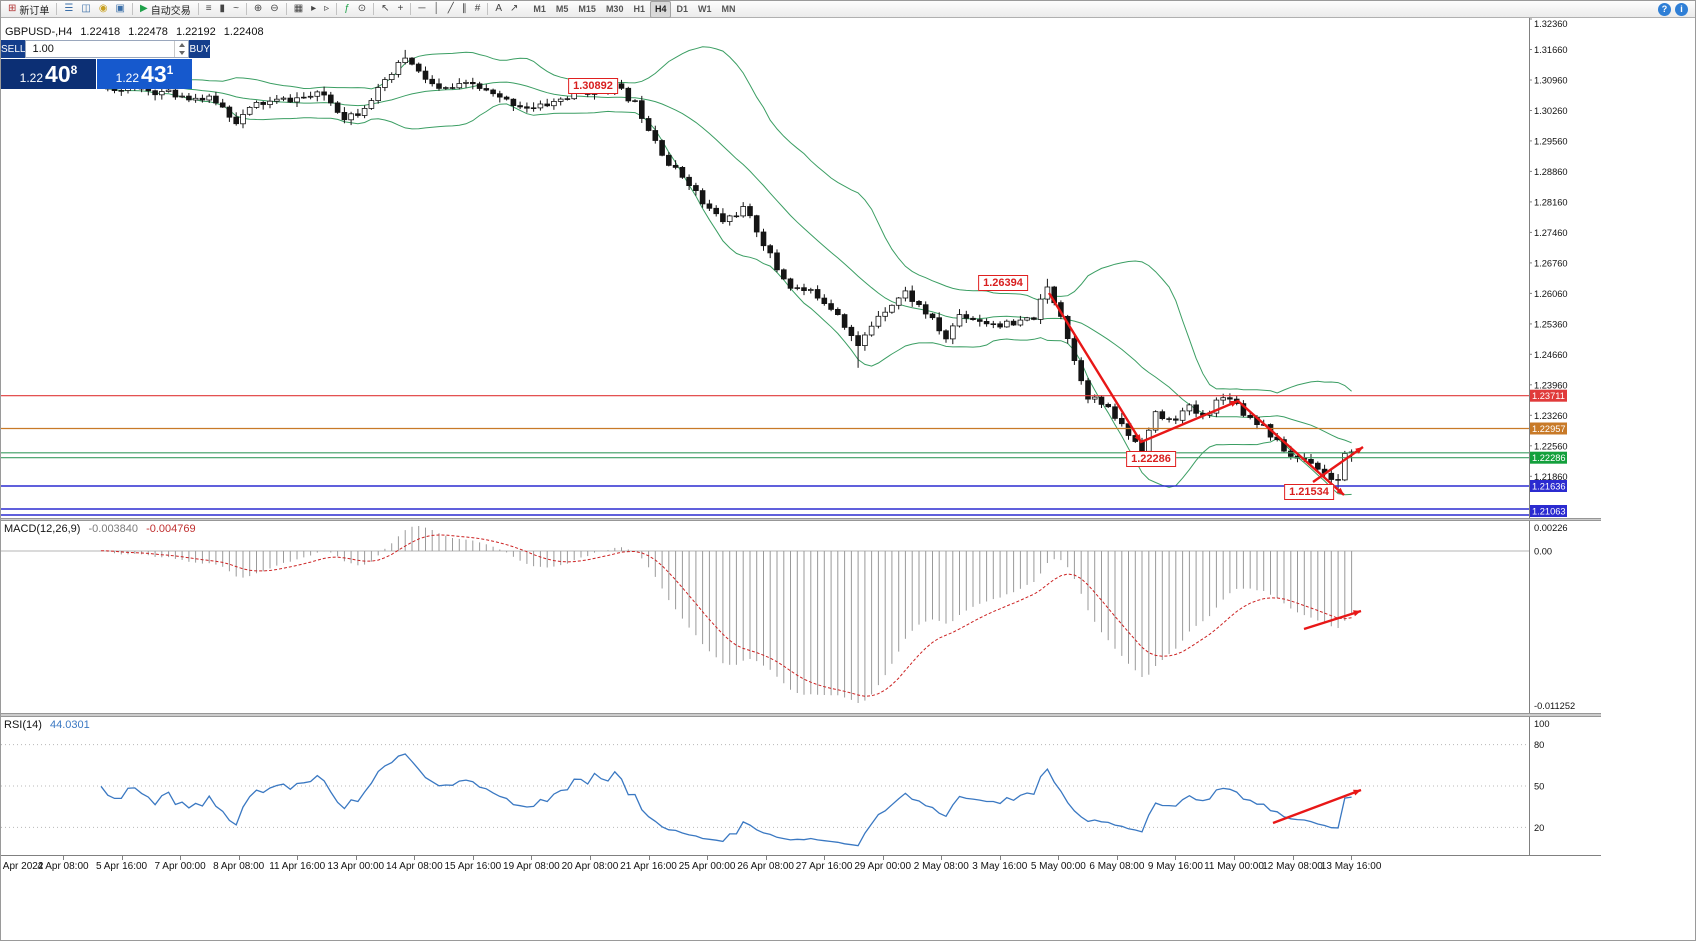 The height and width of the screenshot is (941, 1696). I want to click on macd-value: -0.003840, so click(113, 529).